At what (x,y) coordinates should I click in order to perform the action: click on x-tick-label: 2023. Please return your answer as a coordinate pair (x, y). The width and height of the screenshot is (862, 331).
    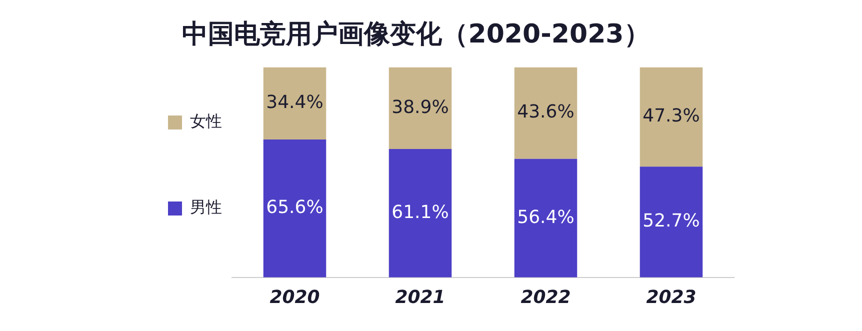
    Looking at the image, I should click on (671, 297).